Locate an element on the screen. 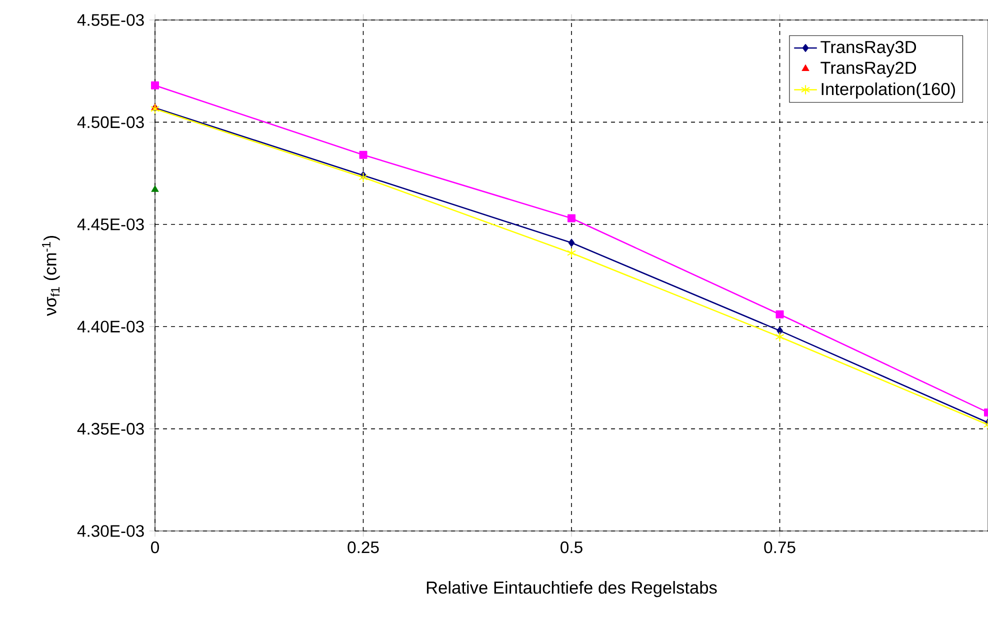 The width and height of the screenshot is (988, 618). x-tick-label: 0.5 is located at coordinates (571, 547).